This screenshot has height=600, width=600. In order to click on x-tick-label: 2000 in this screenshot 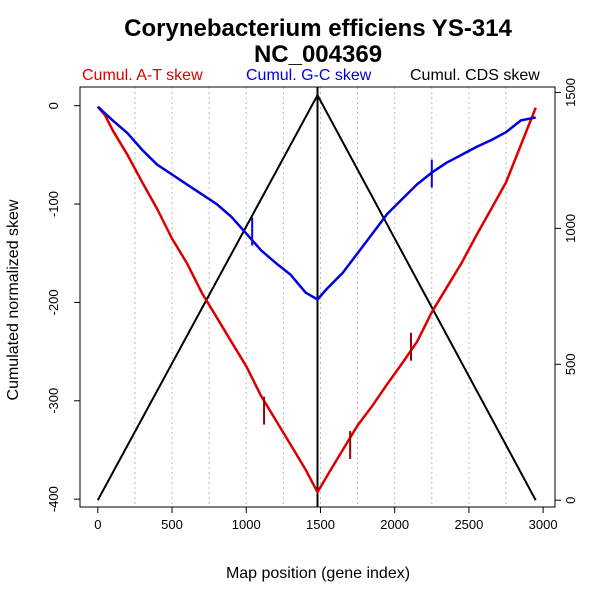, I will do `click(394, 524)`.